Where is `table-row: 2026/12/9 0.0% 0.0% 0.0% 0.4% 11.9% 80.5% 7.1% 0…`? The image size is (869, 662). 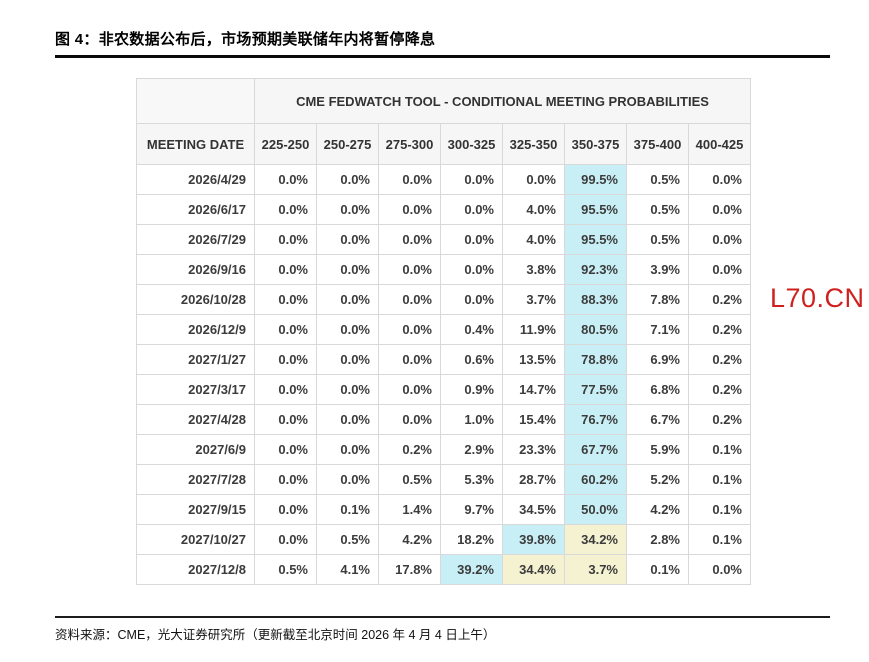
table-row: 2026/12/9 0.0% 0.0% 0.0% 0.4% 11.9% 80.5% 7.1% 0… is located at coordinates (443, 329).